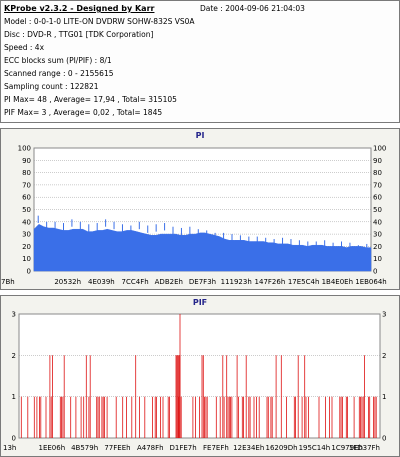  Describe the element at coordinates (377, 235) in the screenshot. I see `y-tick-label-right: 30` at that location.